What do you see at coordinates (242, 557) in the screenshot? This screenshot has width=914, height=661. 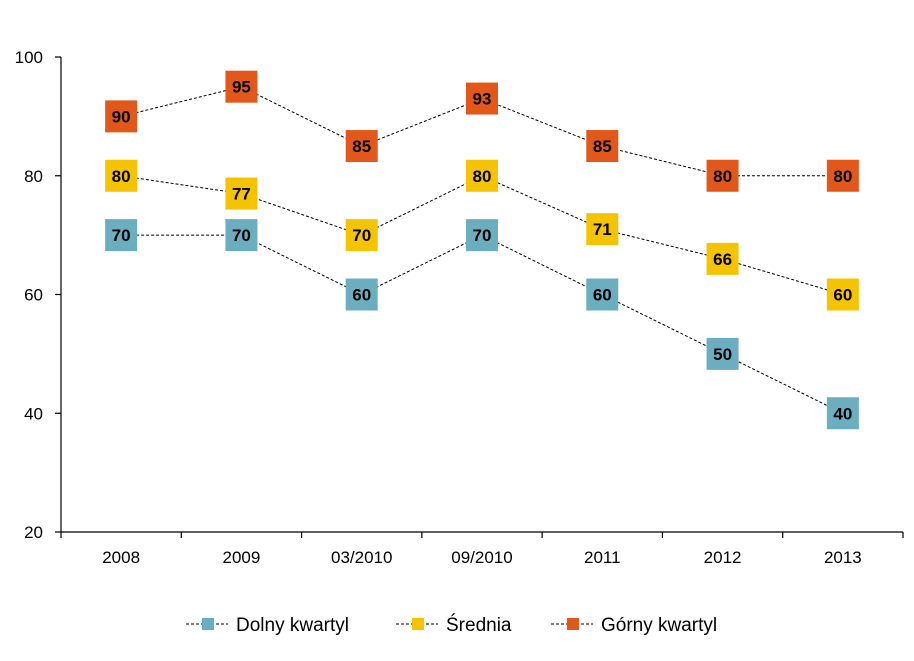 I see `x-tick-label: 2009` at bounding box center [242, 557].